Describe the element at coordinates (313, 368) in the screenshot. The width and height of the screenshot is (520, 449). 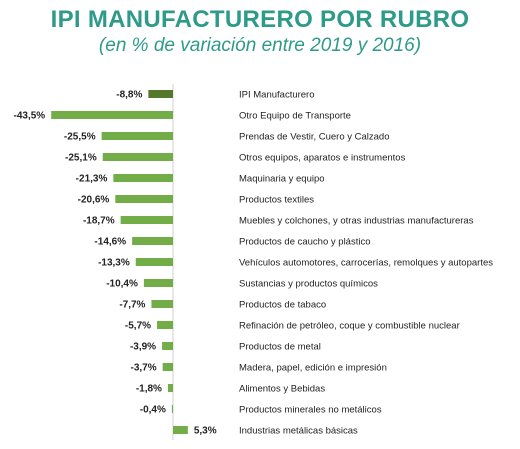
I see `category-label-13: Madera, papel, edición e impresión` at that location.